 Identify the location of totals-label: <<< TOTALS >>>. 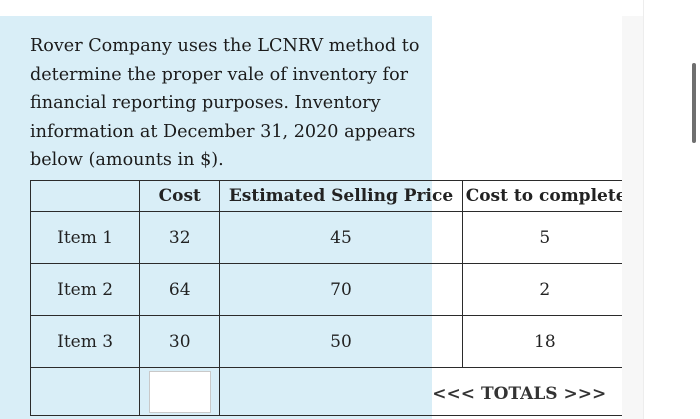
(519, 393).